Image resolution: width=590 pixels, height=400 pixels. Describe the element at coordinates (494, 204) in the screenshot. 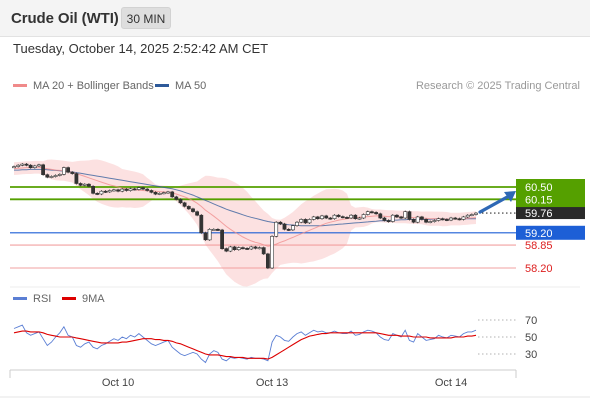

I see `forecast-arrow-shaft` at that location.